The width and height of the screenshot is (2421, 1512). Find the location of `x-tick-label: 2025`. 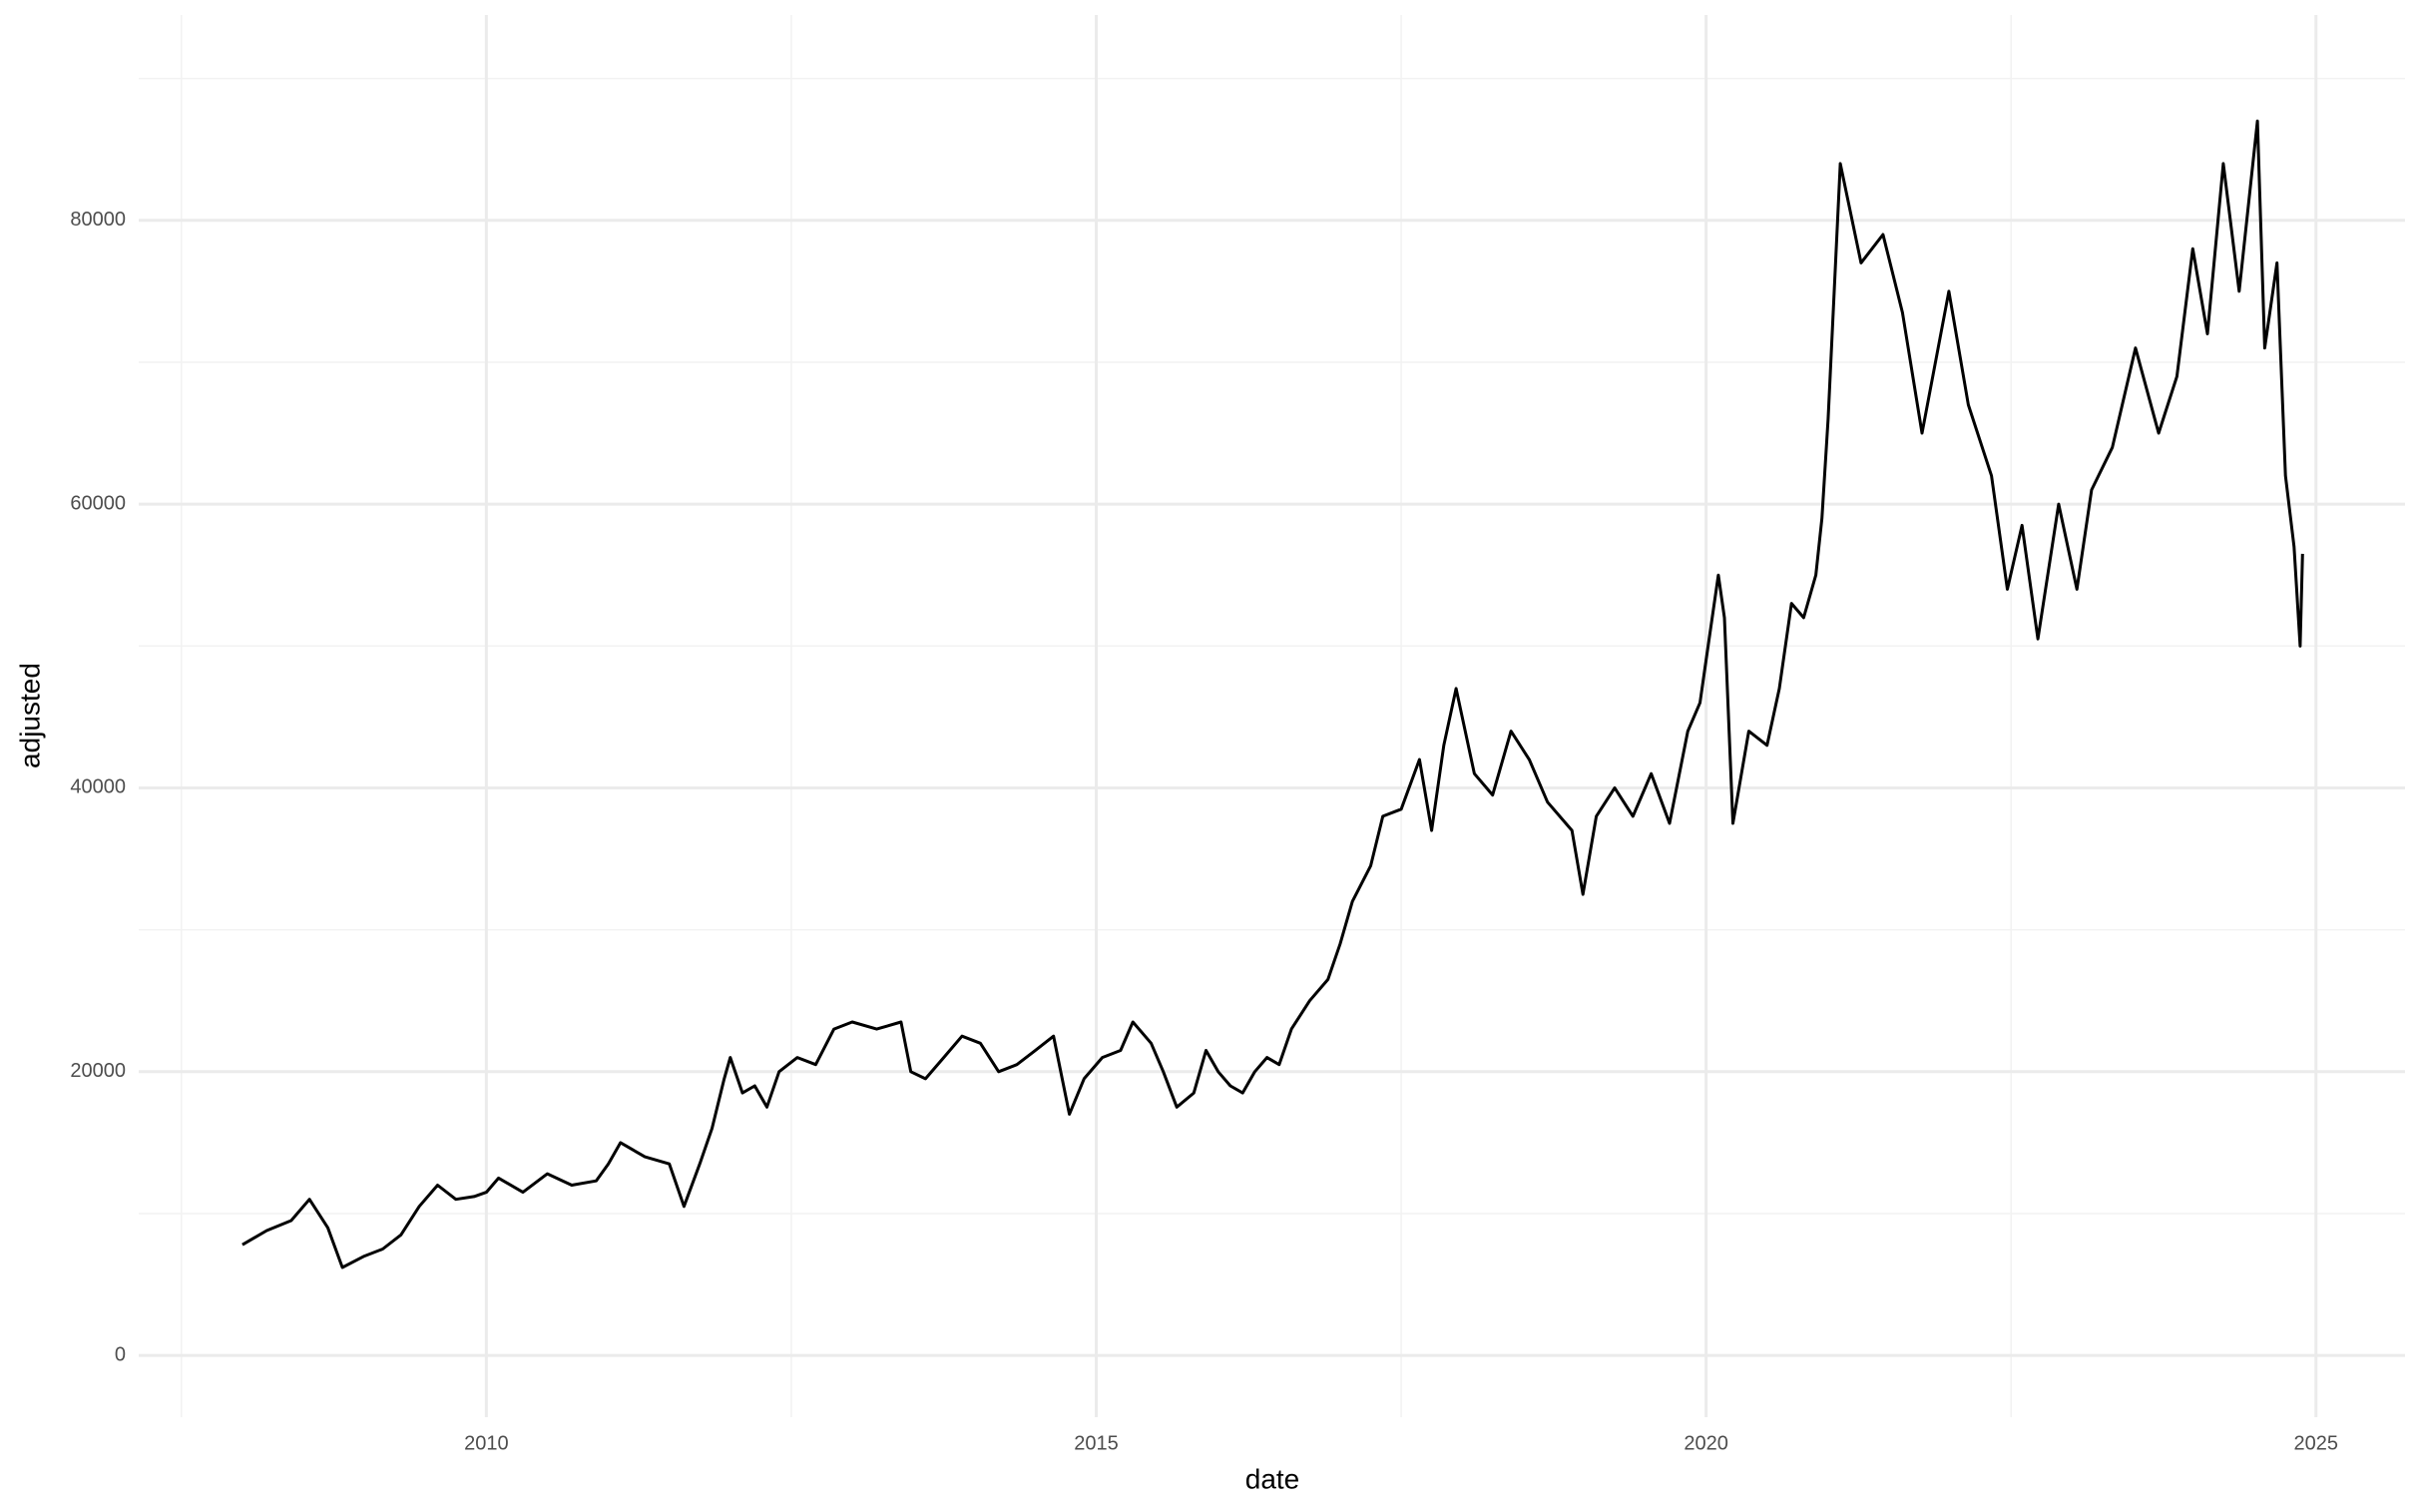

x-tick-label: 2025 is located at coordinates (2316, 1443).